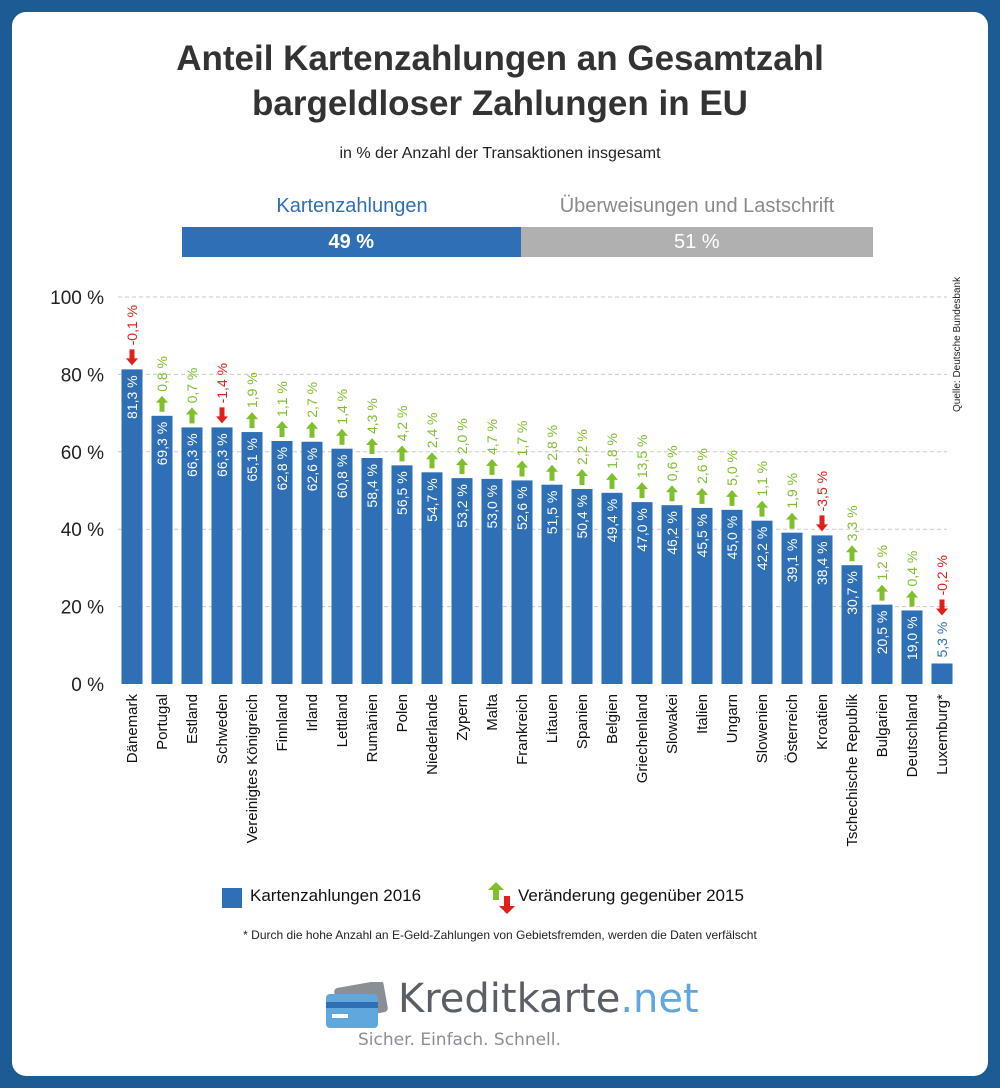  What do you see at coordinates (912, 638) in the screenshot?
I see `bar-value-label: 19,0 %` at bounding box center [912, 638].